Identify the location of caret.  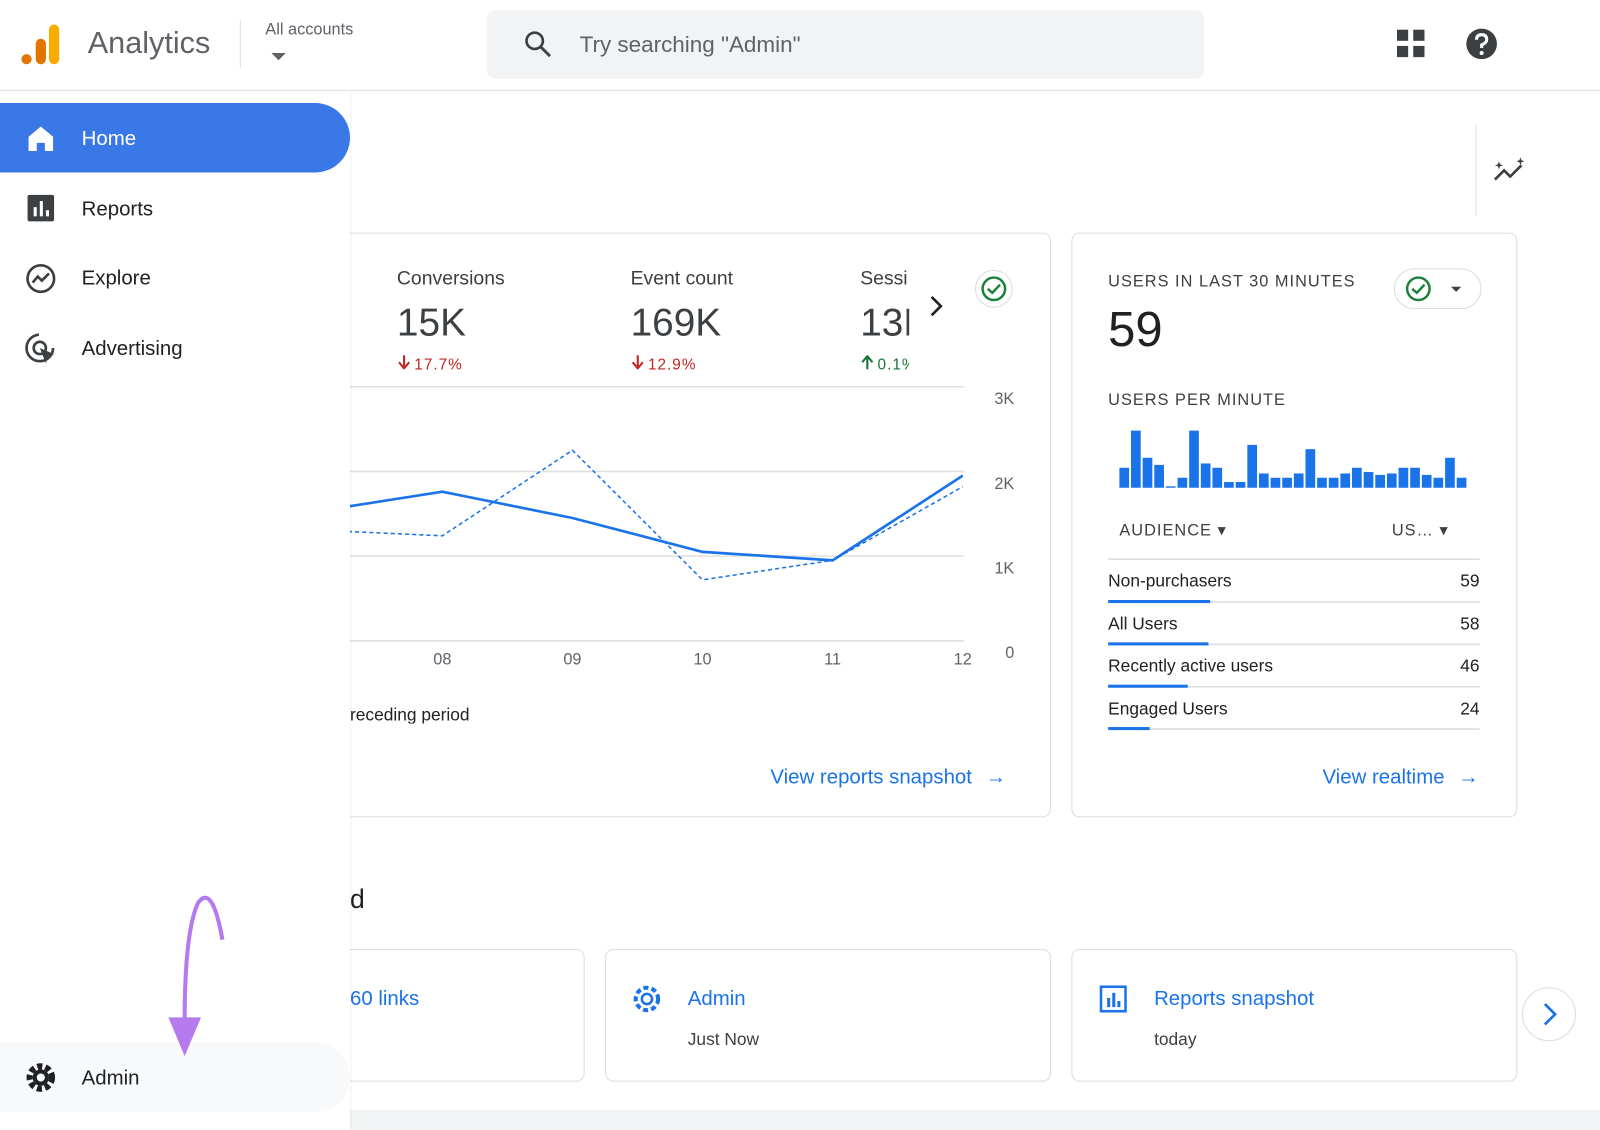
(278, 57).